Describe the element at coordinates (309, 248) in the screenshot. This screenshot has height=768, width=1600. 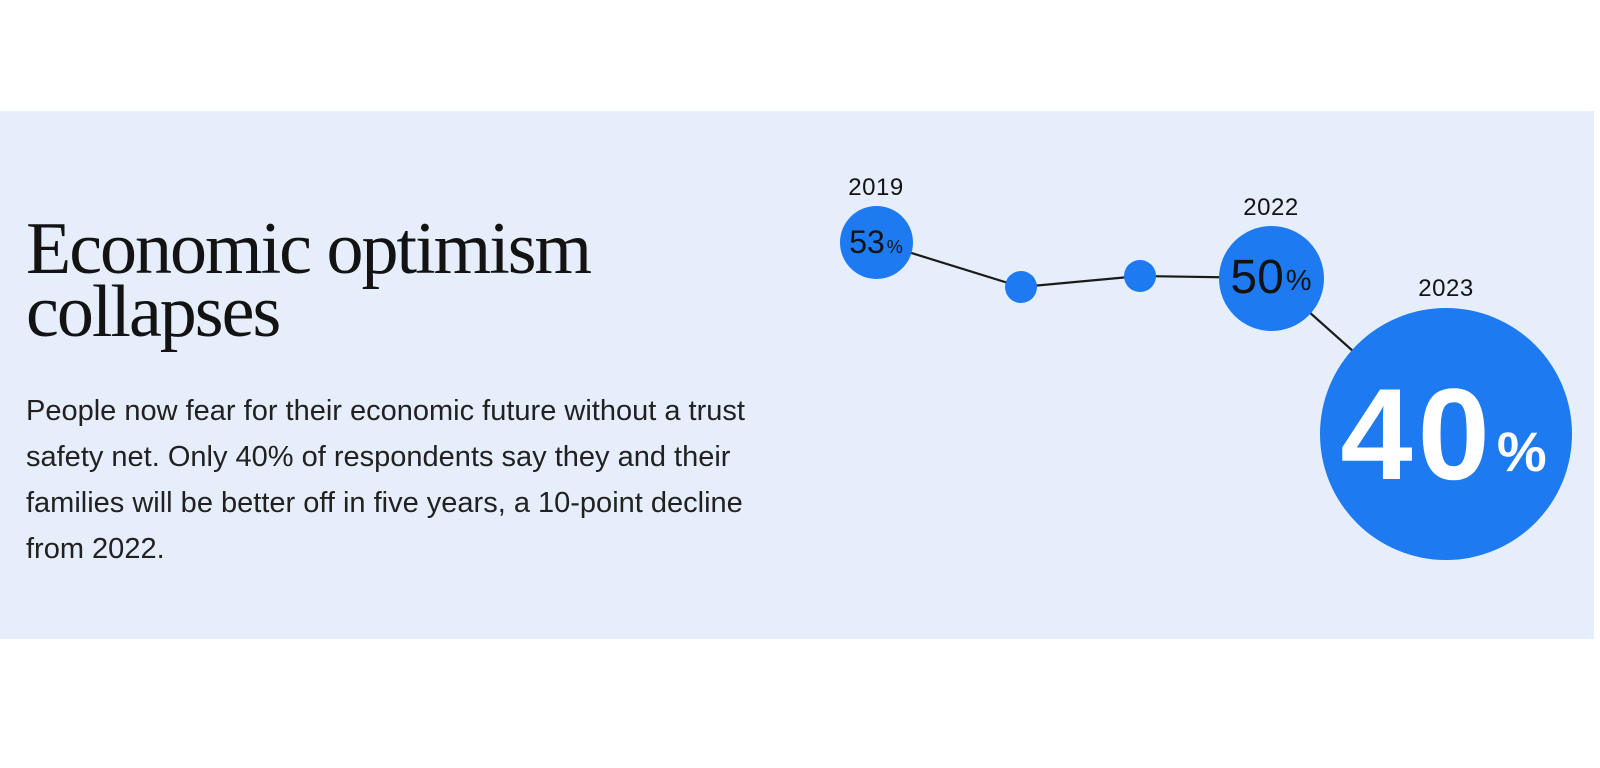
I see `page-title-line-1: Economic optimism` at that location.